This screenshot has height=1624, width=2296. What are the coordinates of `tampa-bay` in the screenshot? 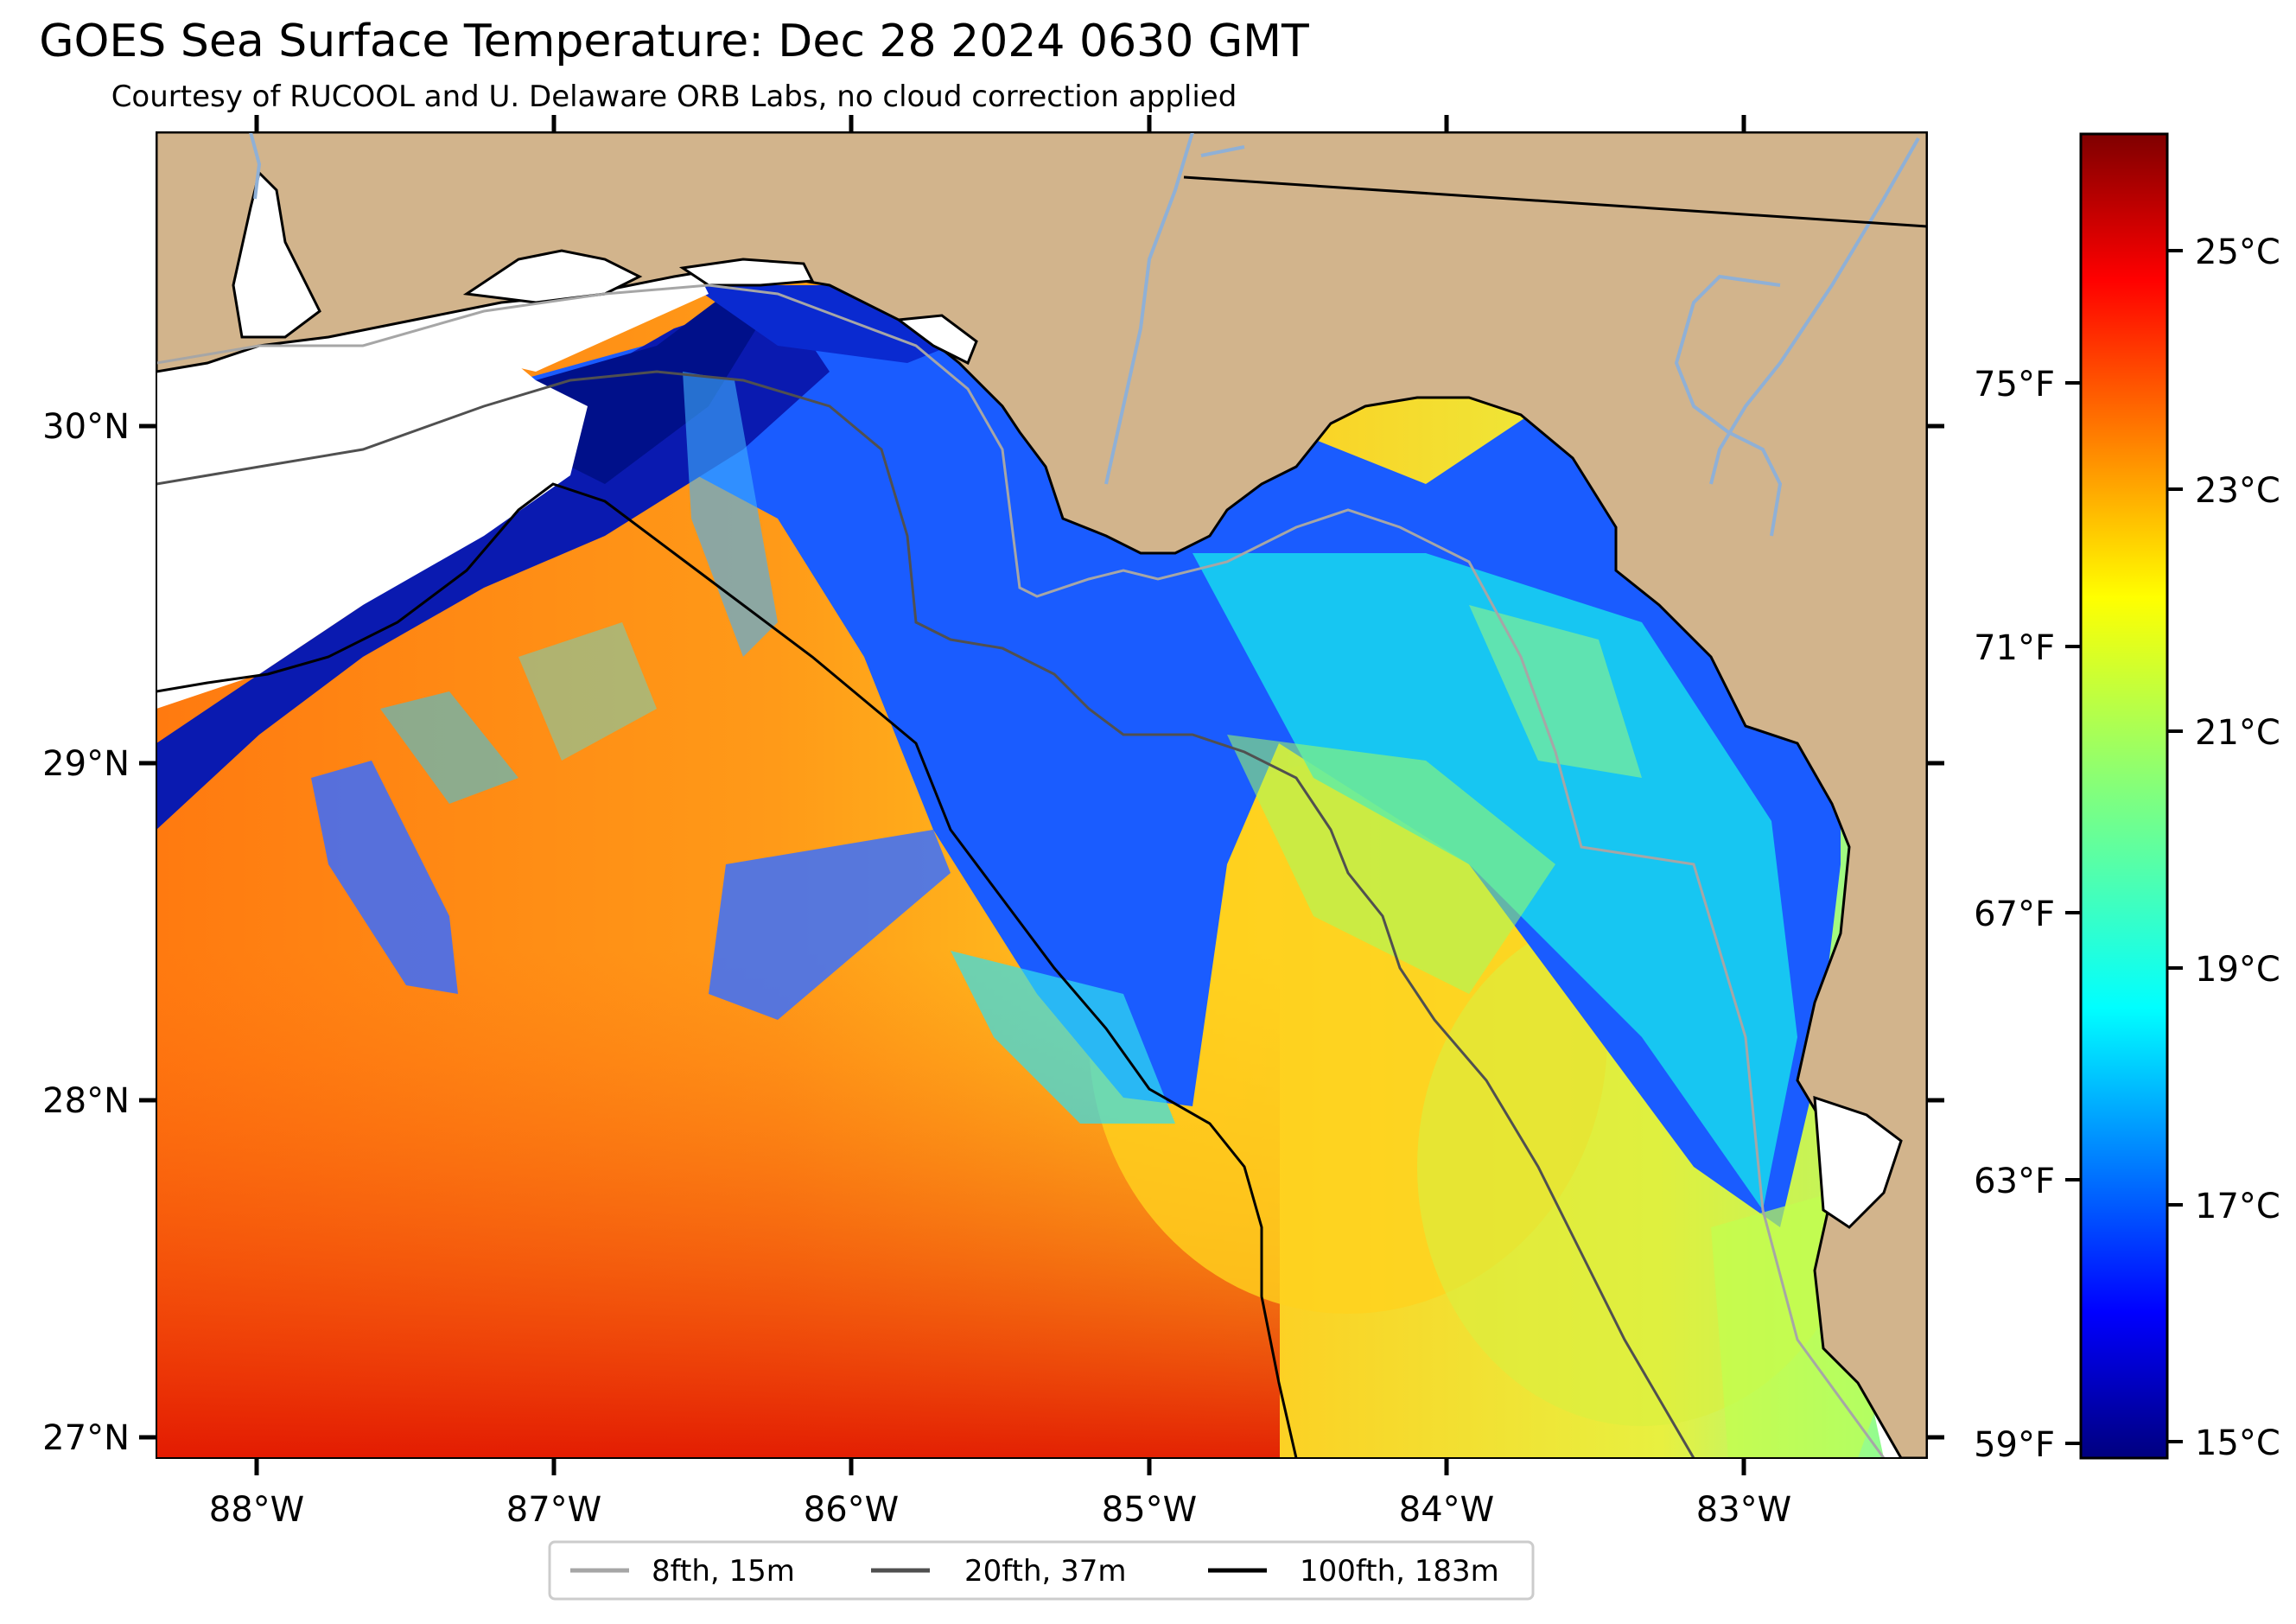 It's located at (1858, 1162).